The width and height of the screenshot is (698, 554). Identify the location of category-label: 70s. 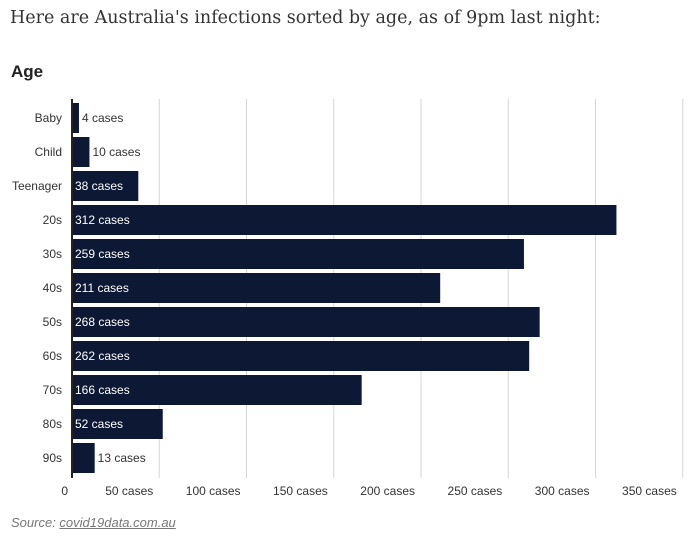
(52, 390).